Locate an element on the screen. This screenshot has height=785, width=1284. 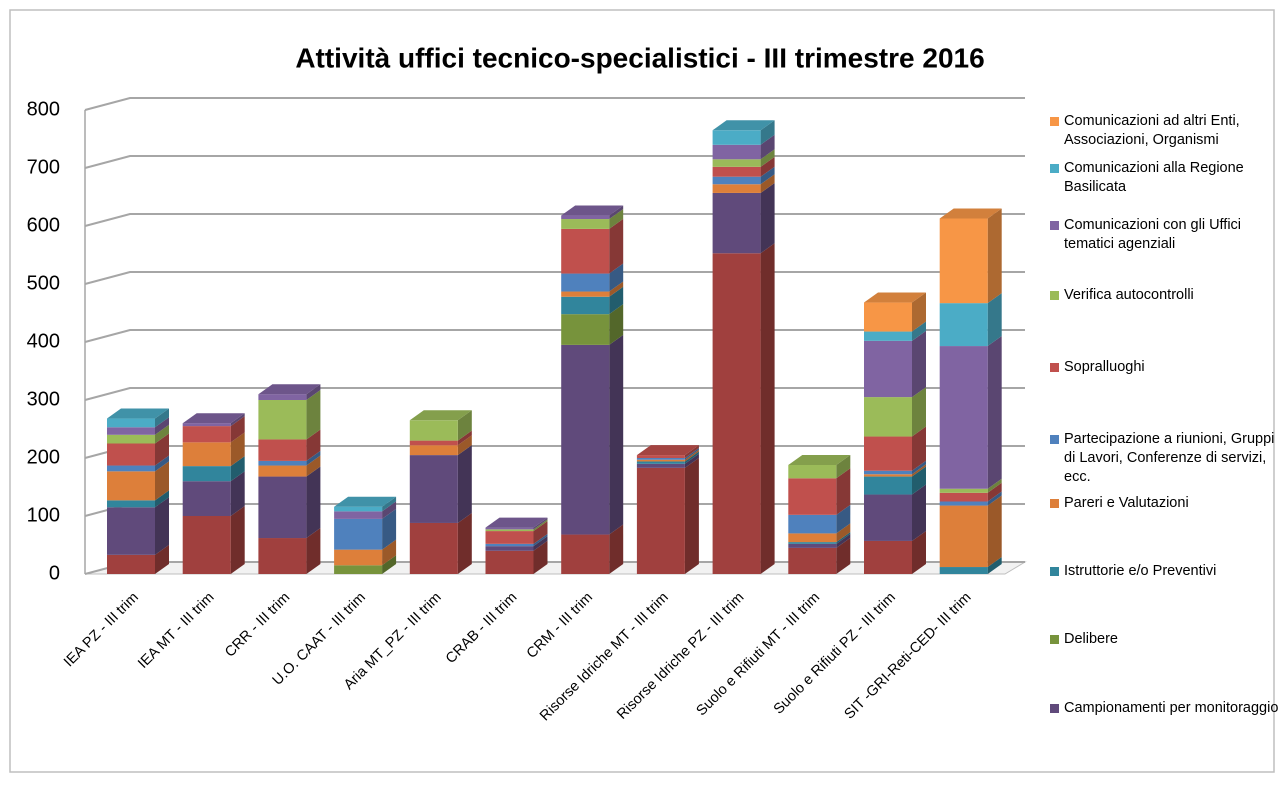
legend-item: Pareri e Valutazioni is located at coordinates (1166, 503).